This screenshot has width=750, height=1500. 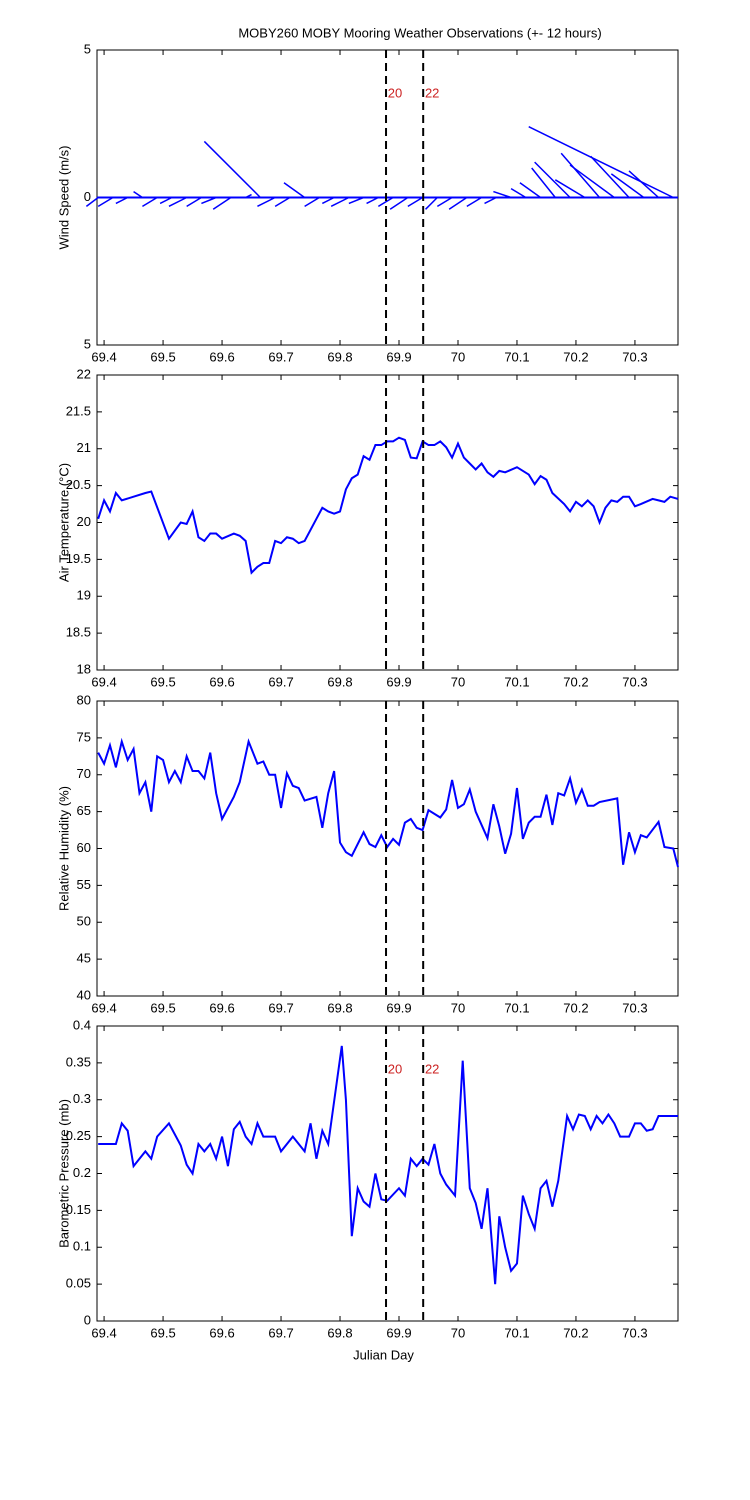 What do you see at coordinates (84, 595) in the screenshot?
I see `y-tick-label: 19` at bounding box center [84, 595].